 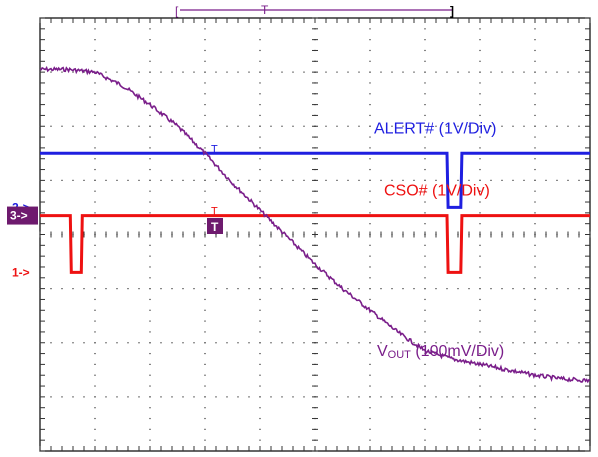 I want to click on channel-3-marker: 3->, so click(x=19, y=216).